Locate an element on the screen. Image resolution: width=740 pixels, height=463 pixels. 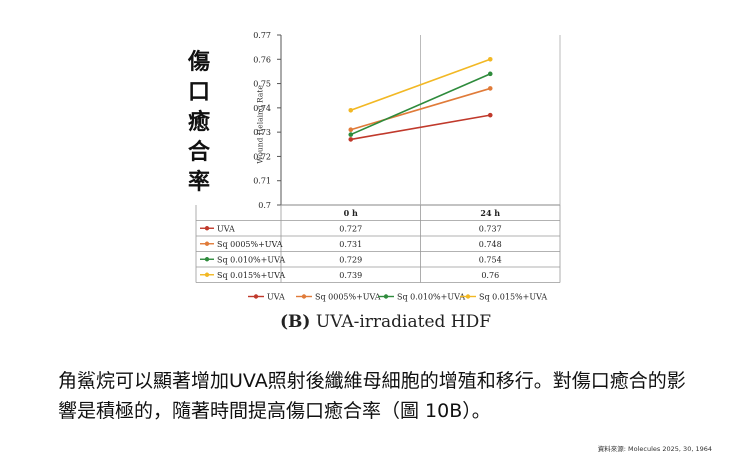
y-tick-label: 0.77 is located at coordinates (262, 35).